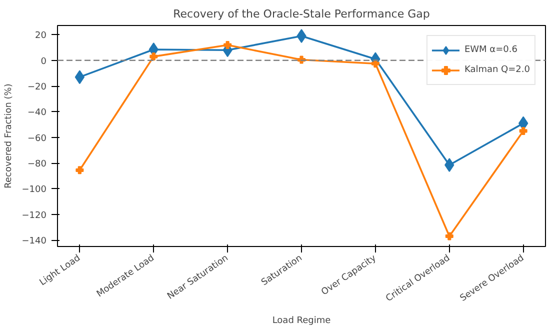 The height and width of the screenshot is (329, 550). What do you see at coordinates (37, 139) in the screenshot?
I see `y-tick-label: −60` at bounding box center [37, 139].